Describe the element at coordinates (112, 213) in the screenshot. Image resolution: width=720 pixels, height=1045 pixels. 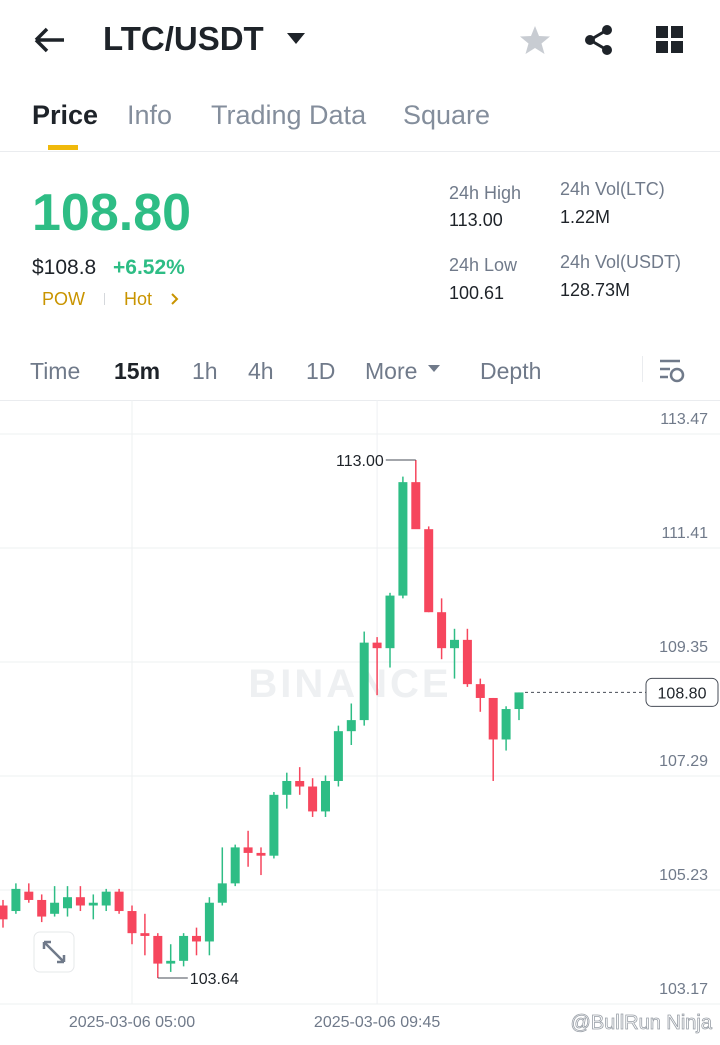
I see `last-price: 108.80` at that location.